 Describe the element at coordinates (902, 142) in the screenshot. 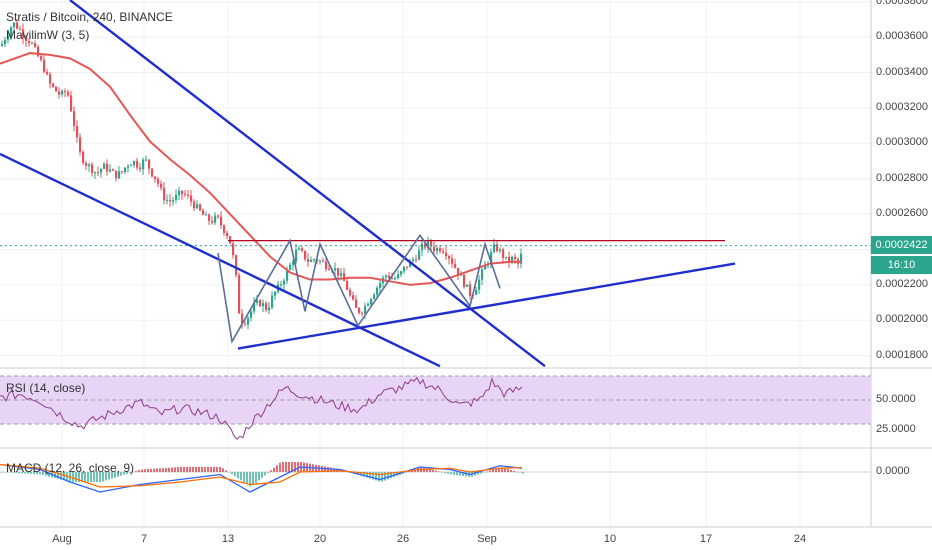

I see `price-tick-label: 0.0003000` at that location.